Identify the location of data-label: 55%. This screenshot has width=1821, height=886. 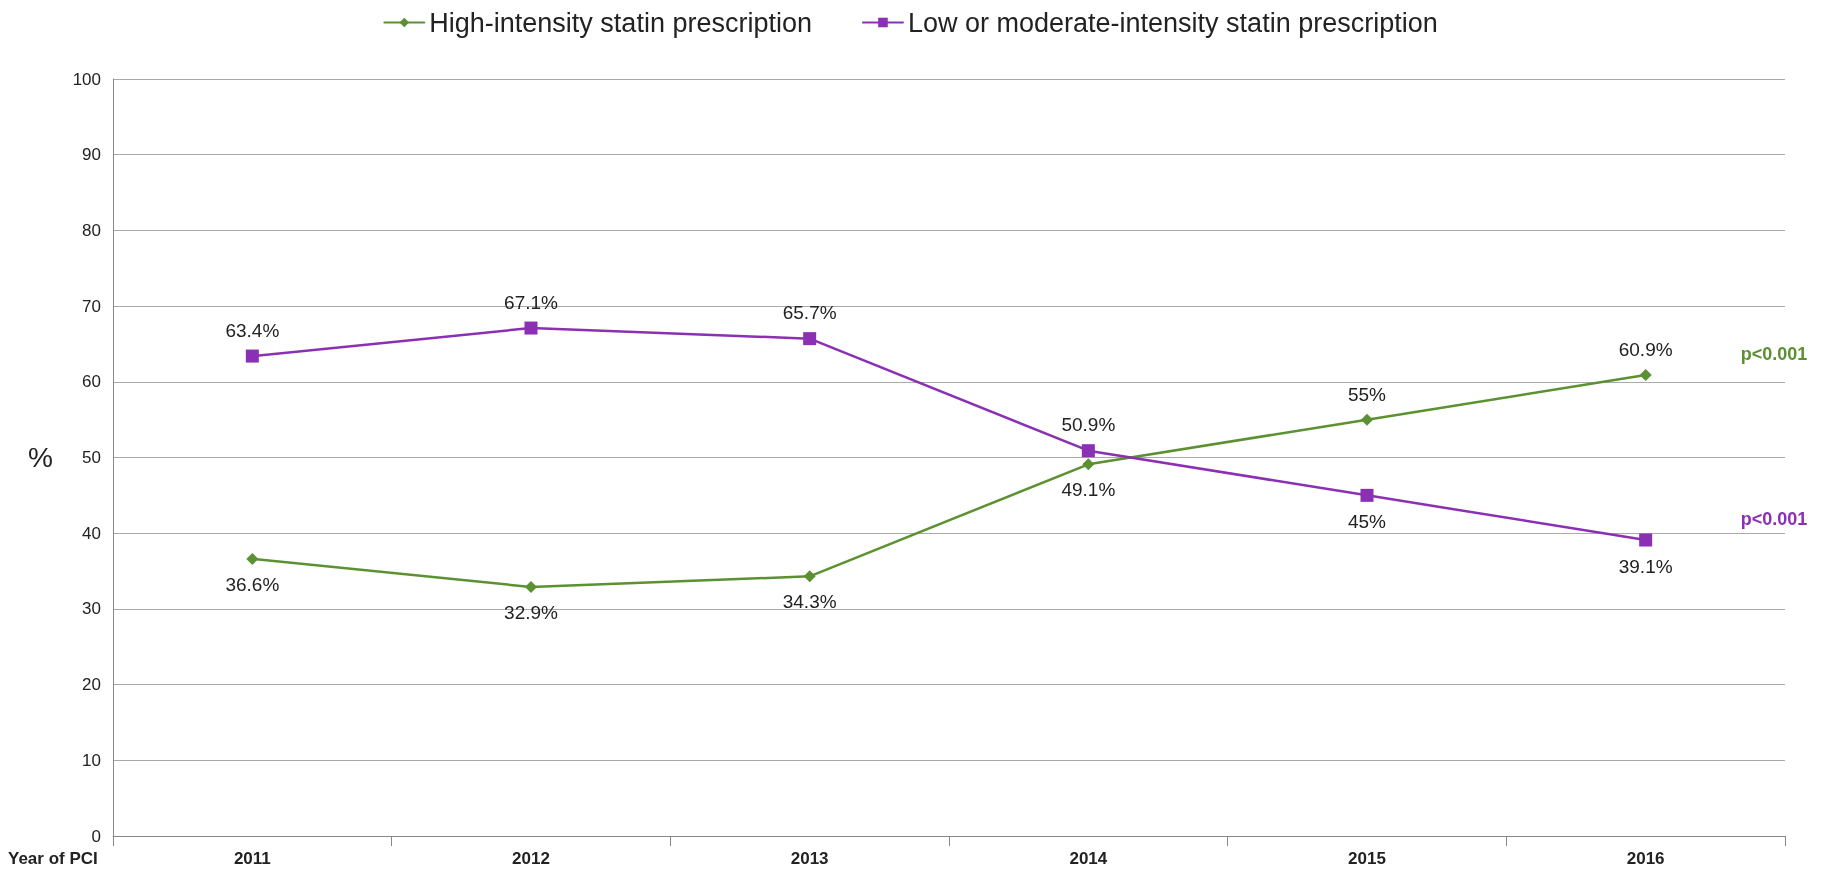
(1367, 394).